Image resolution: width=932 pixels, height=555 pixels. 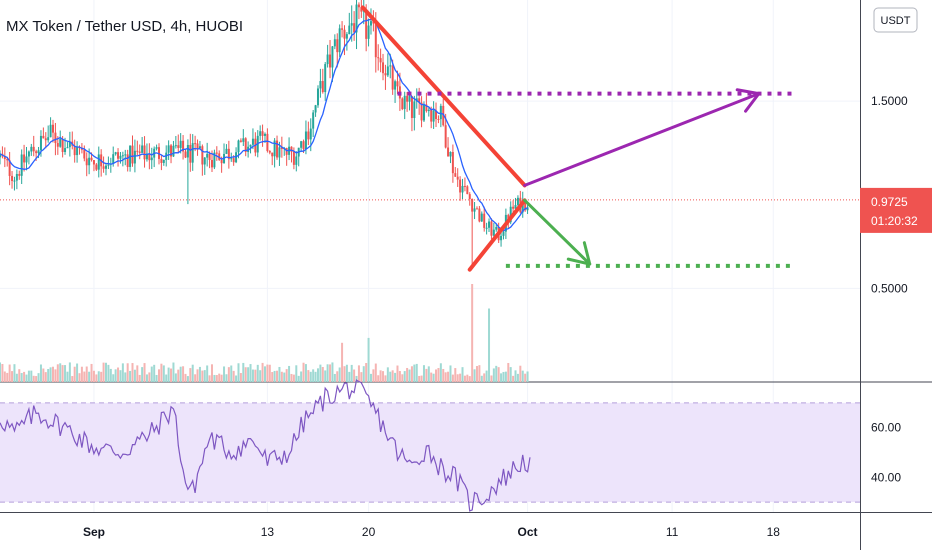 I want to click on countdown-timer: 01:20:32, so click(x=894, y=221).